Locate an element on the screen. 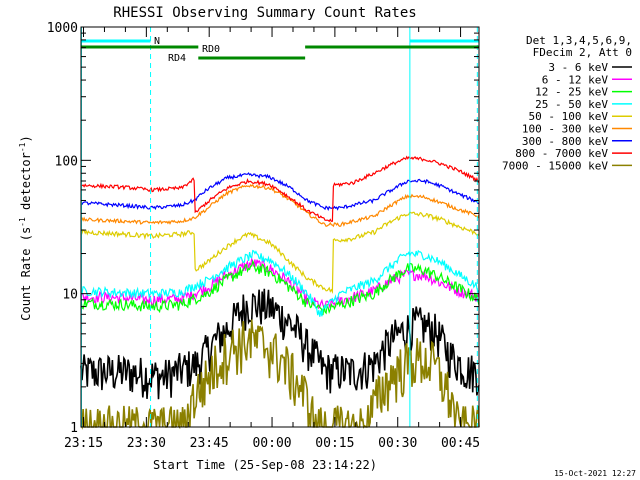  y-tick-label: 10 is located at coordinates (70, 295).